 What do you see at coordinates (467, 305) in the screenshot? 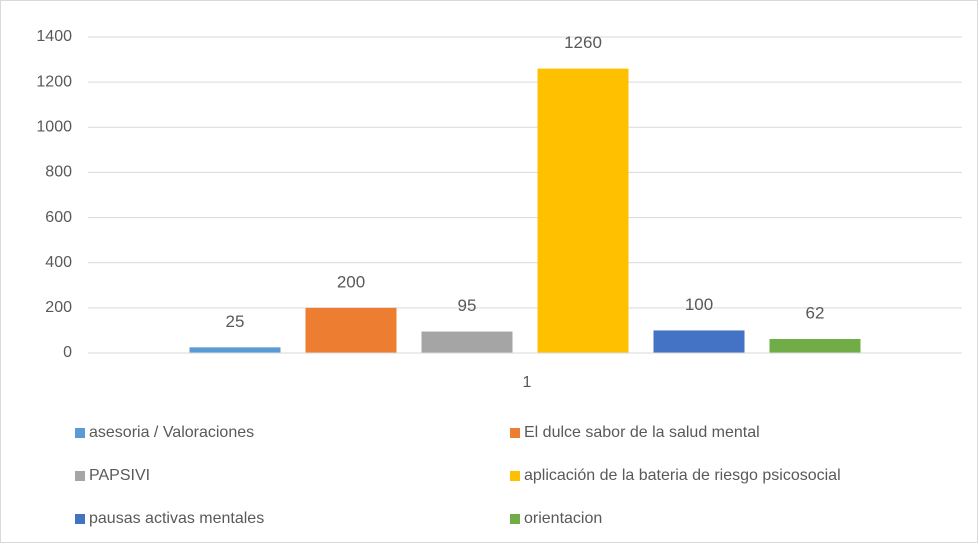
I see `data-label: 95` at bounding box center [467, 305].